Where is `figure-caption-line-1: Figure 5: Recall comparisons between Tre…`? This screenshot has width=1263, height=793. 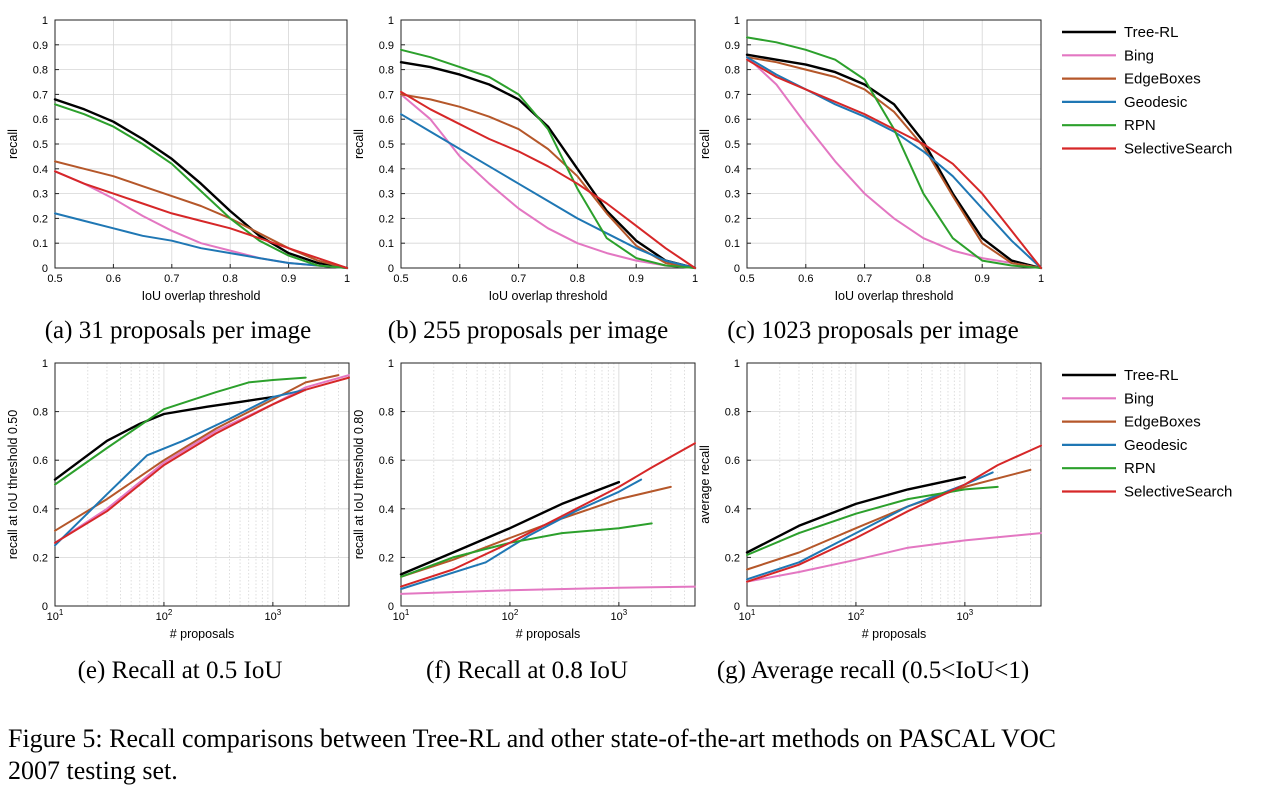
figure-caption-line-1: Figure 5: Recall comparisons between Tre… is located at coordinates (532, 738).